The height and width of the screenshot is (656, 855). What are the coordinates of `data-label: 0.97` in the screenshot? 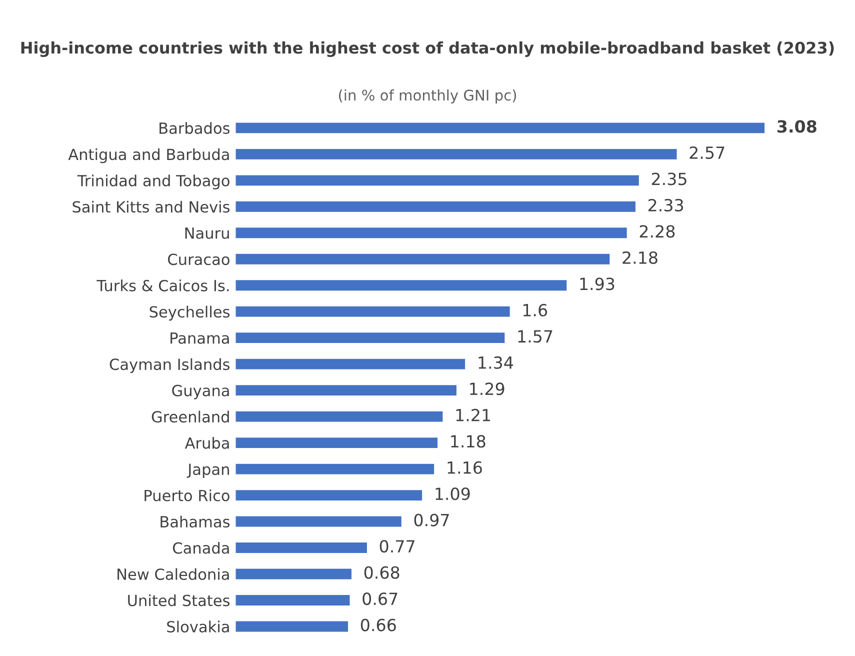 It's located at (431, 520).